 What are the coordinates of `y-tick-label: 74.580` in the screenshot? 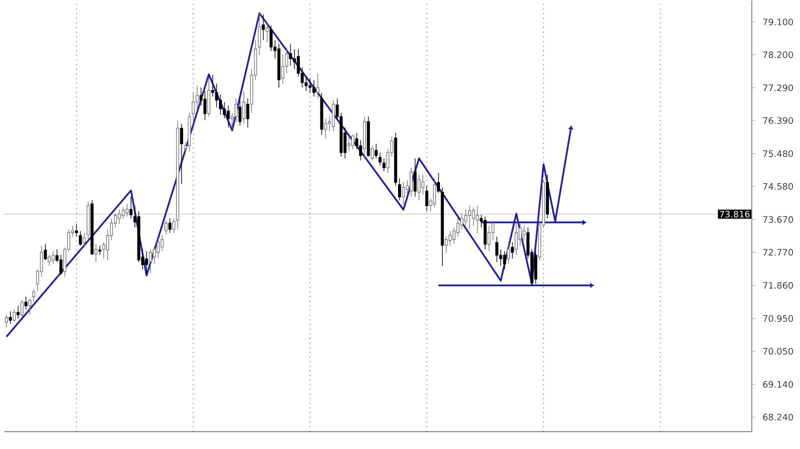 It's located at (778, 186).